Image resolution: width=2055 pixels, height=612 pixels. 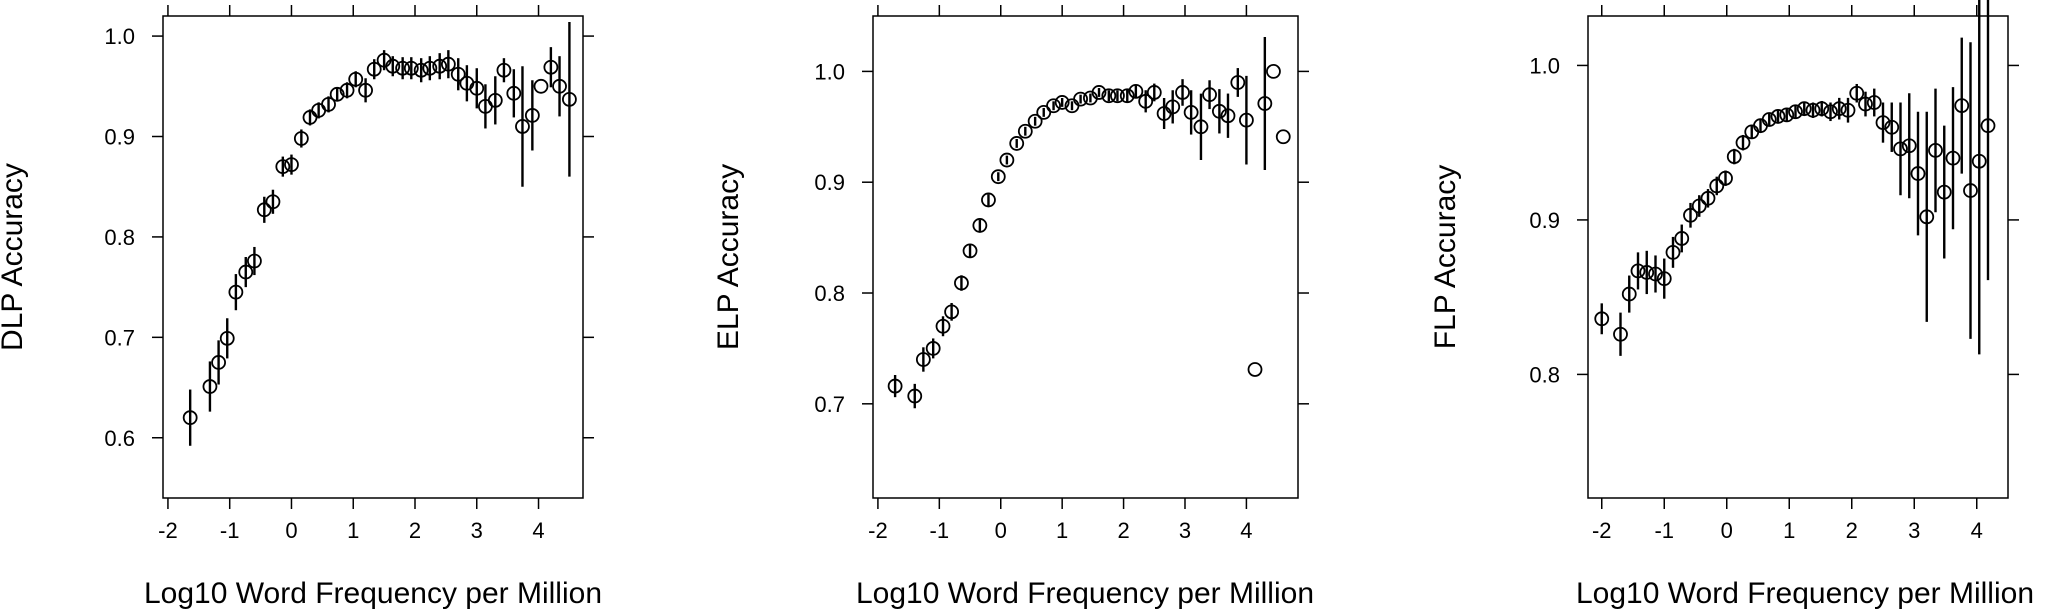 What do you see at coordinates (1085, 593) in the screenshot?
I see `x-axis-title: Log10 Word Frequency per Million` at bounding box center [1085, 593].